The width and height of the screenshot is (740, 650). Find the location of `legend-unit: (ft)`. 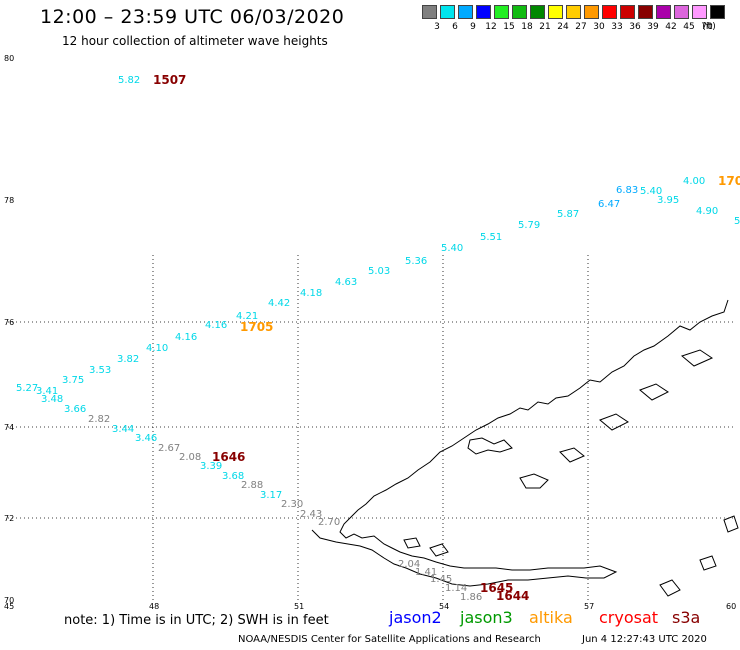

legend-unit: (ft) is located at coordinates (709, 27).